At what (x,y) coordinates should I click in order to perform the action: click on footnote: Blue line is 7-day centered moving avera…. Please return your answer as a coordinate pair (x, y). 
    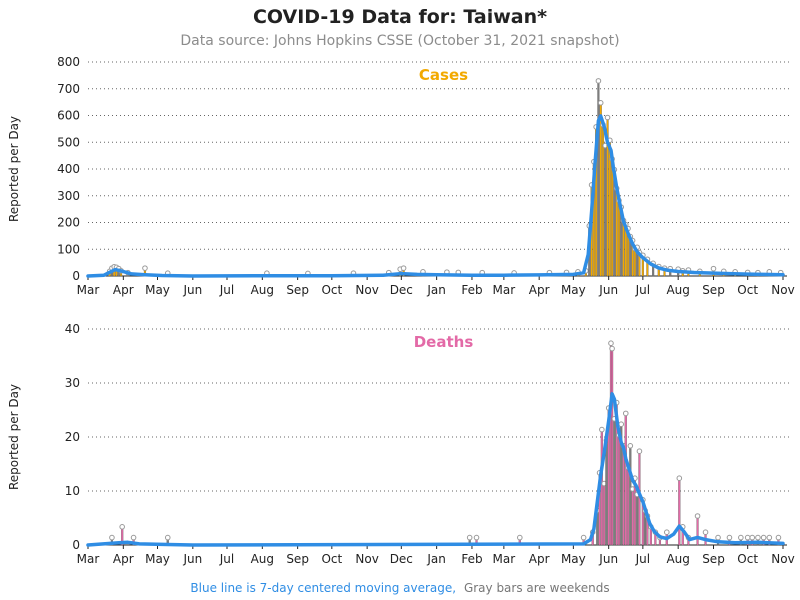
    Looking at the image, I should click on (399, 588).